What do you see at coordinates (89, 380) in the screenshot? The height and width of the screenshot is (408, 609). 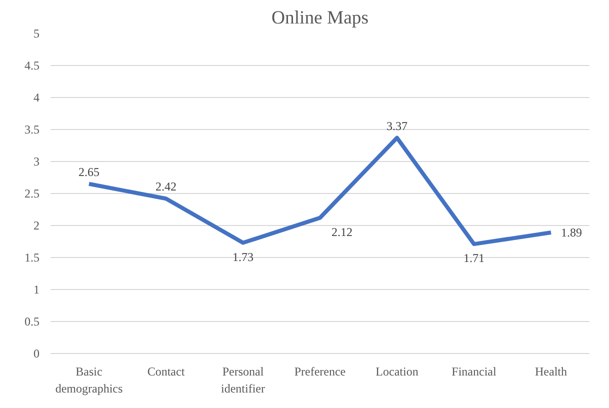 I see `x-tick-label: Basic demographics` at bounding box center [89, 380].